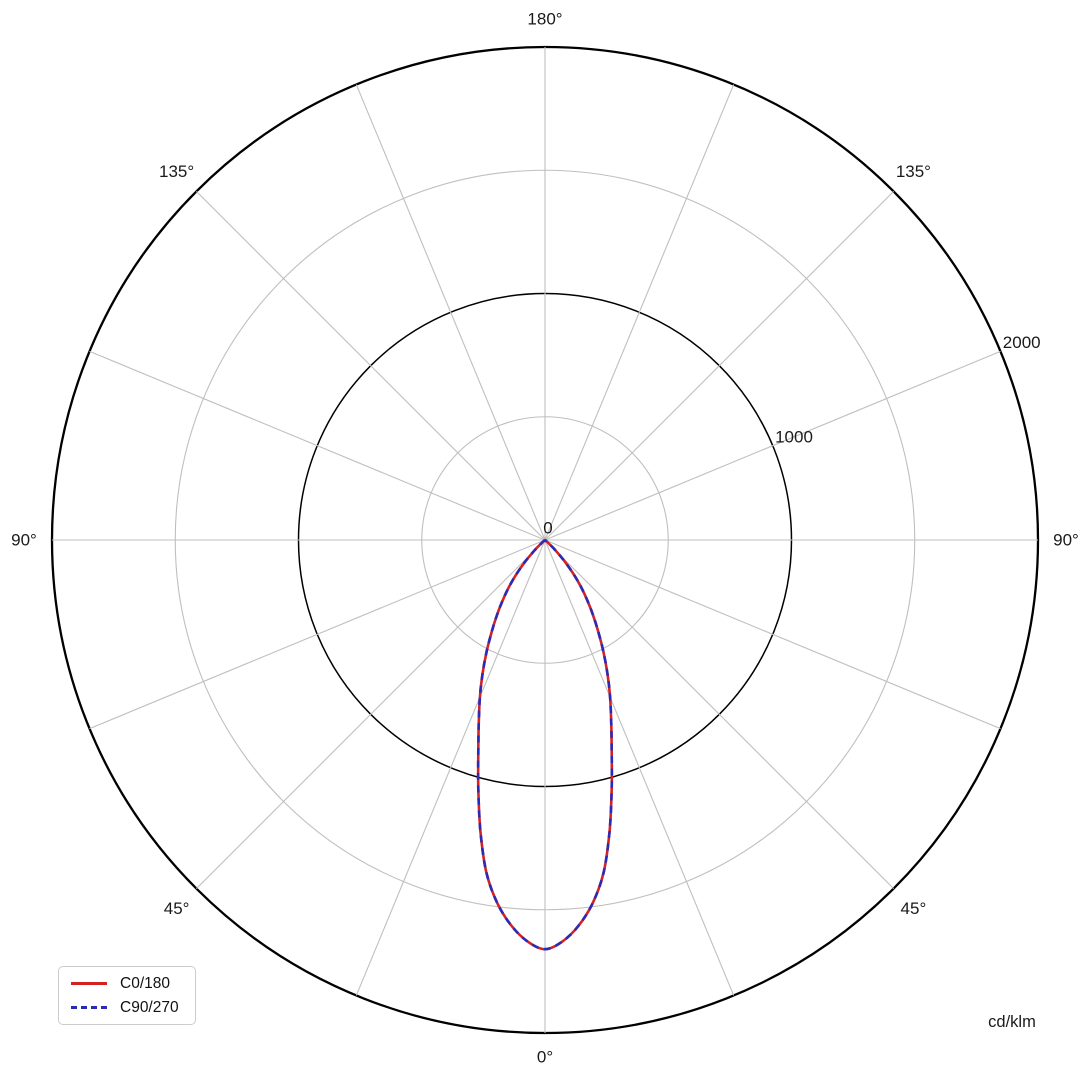 The width and height of the screenshot is (1089, 1080). Describe the element at coordinates (545, 1057) in the screenshot. I see `angle-tick-label: 0°` at that location.